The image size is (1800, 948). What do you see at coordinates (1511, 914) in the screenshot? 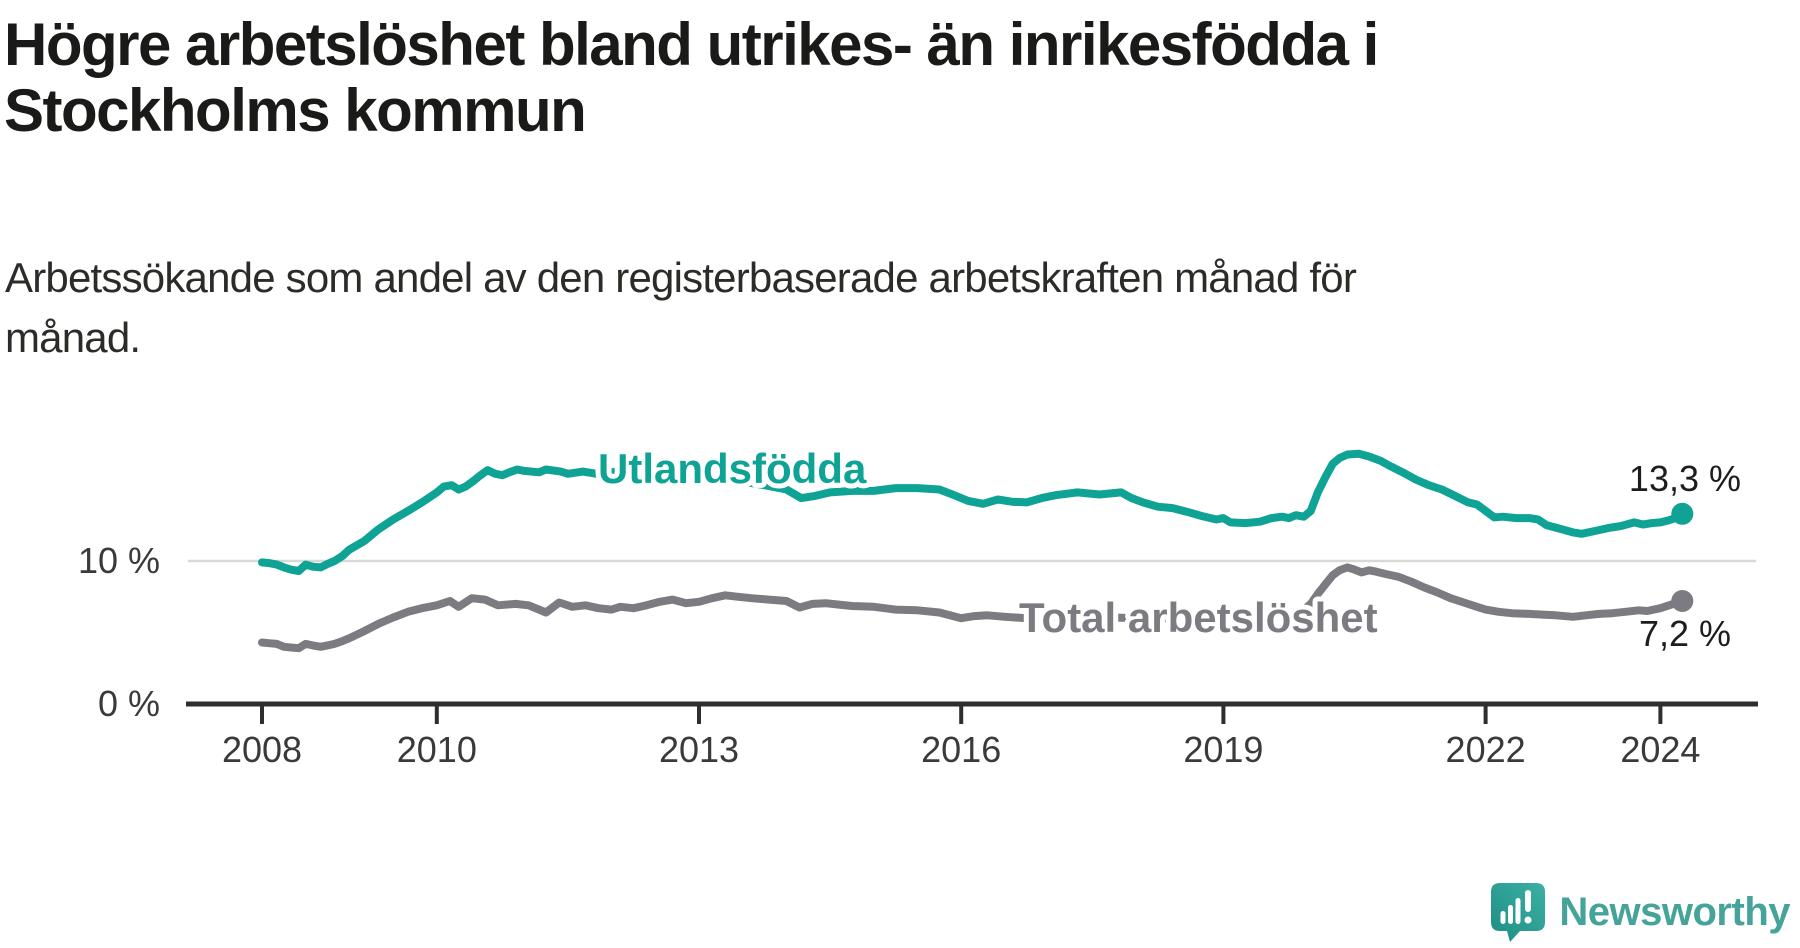
I see `bar-icon-medium` at bounding box center [1511, 914].